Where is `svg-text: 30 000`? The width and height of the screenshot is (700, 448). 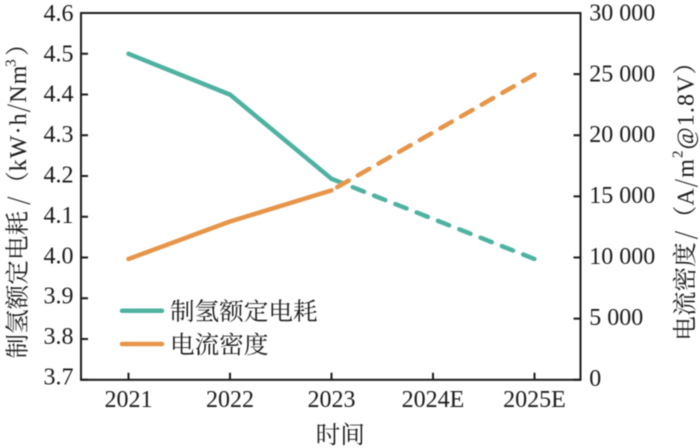
svg-text: 30 000 is located at coordinates (622, 13).